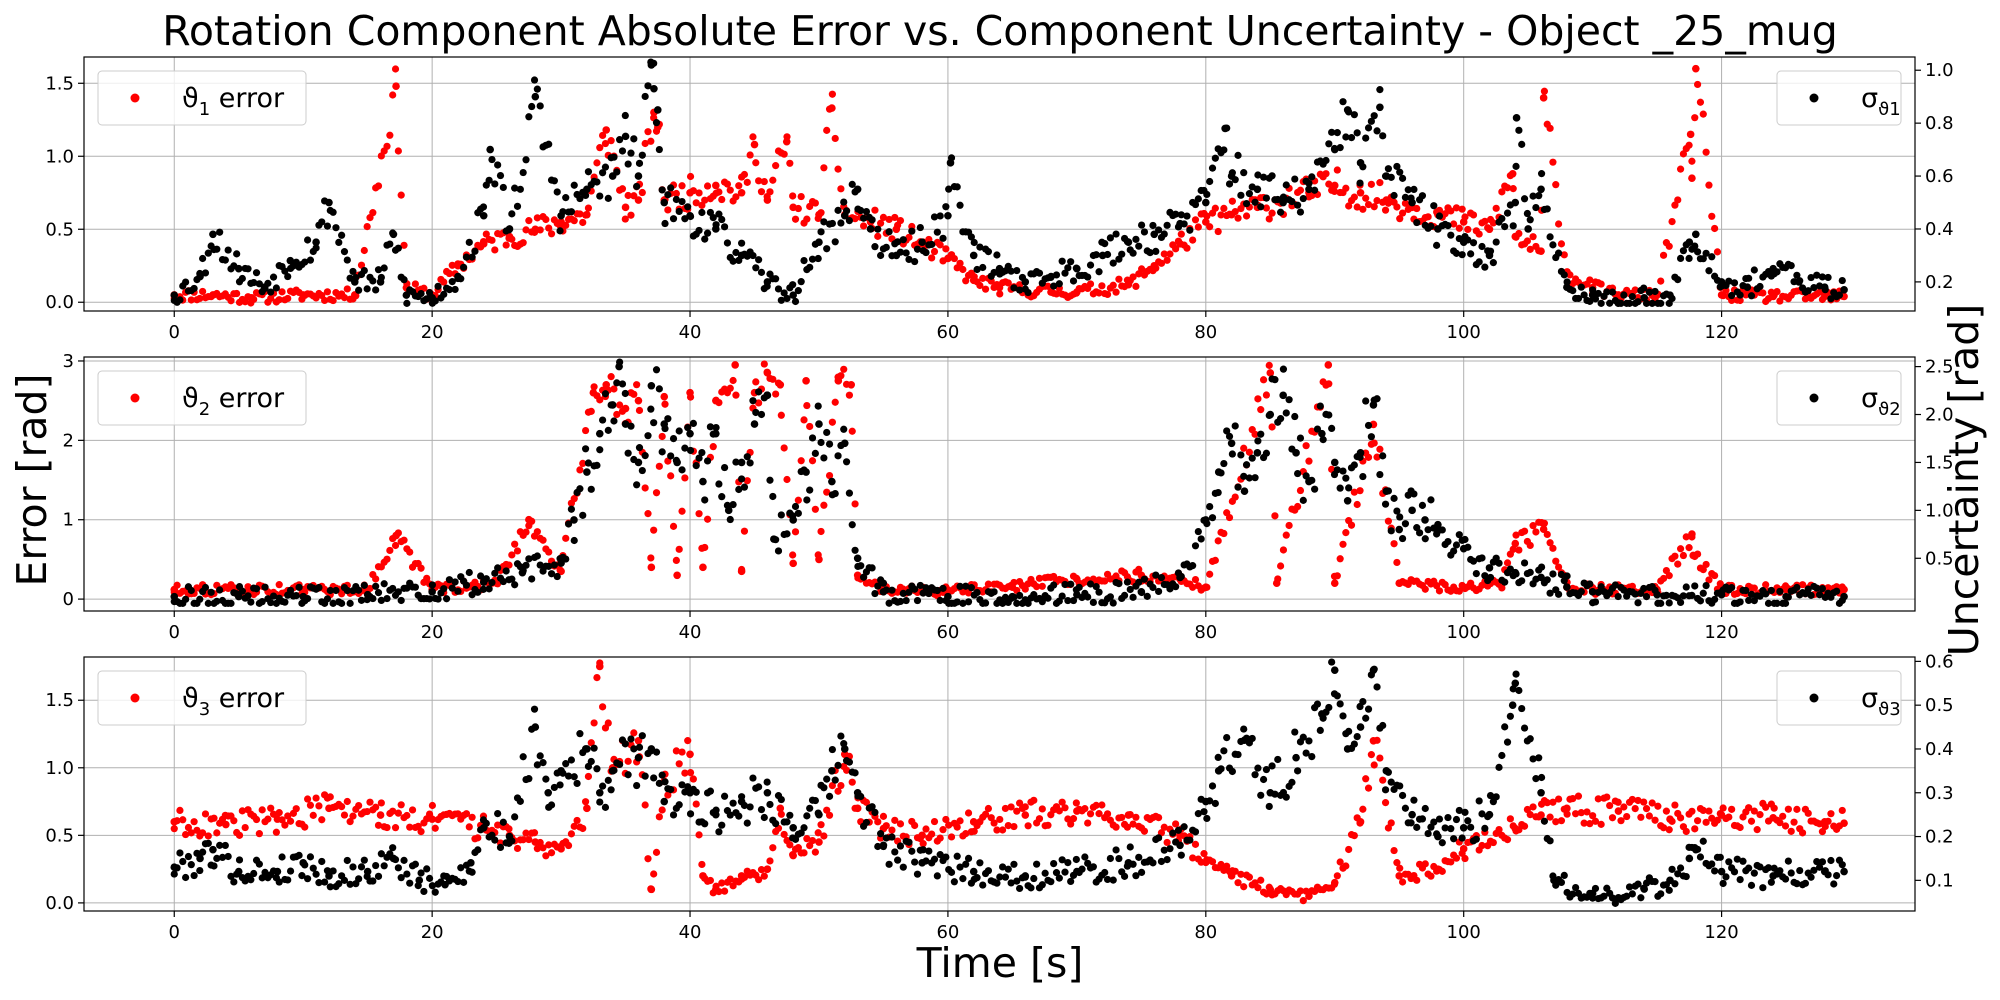 This screenshot has width=2000, height=1000. I want to click on y-tick-label-right: 0.5, so click(1939, 705).